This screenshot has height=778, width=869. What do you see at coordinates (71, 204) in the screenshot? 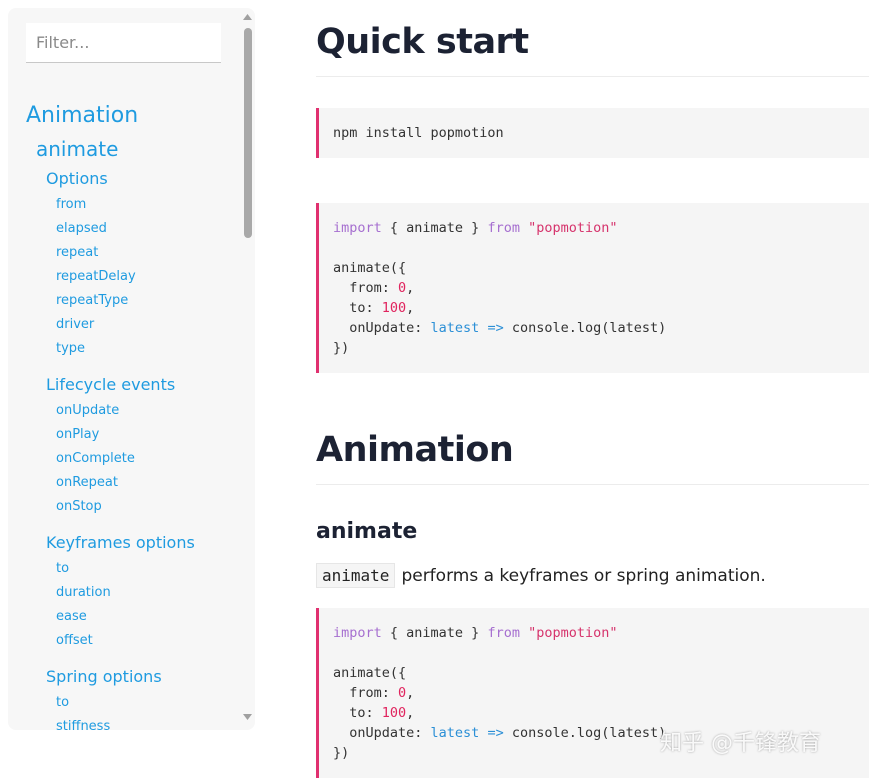
I see `nav-link: from` at bounding box center [71, 204].